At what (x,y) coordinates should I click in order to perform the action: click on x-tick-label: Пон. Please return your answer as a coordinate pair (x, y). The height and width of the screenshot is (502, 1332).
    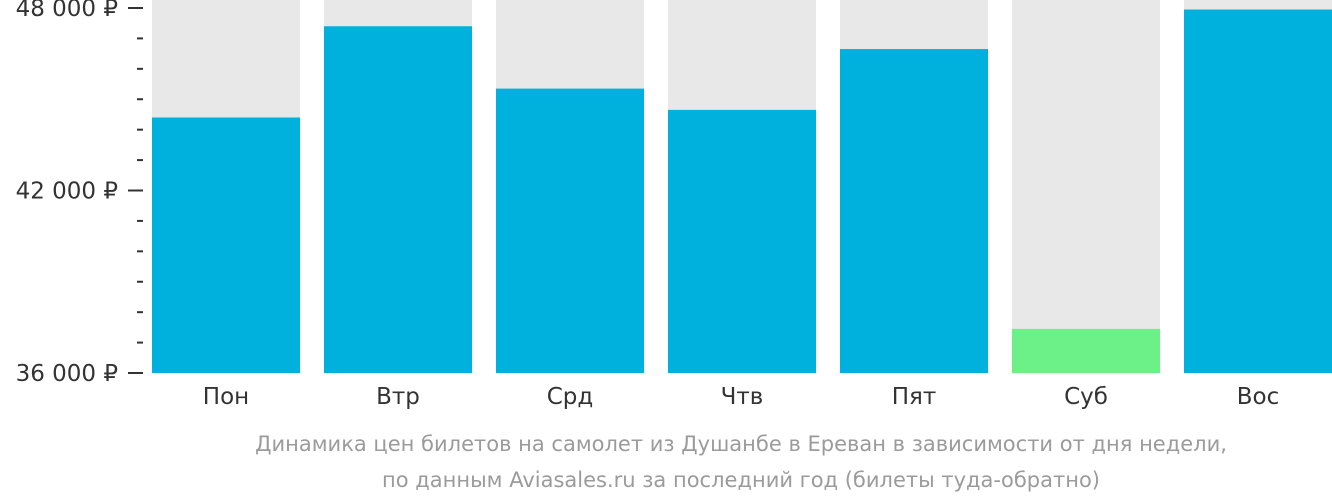
    Looking at the image, I should click on (226, 397).